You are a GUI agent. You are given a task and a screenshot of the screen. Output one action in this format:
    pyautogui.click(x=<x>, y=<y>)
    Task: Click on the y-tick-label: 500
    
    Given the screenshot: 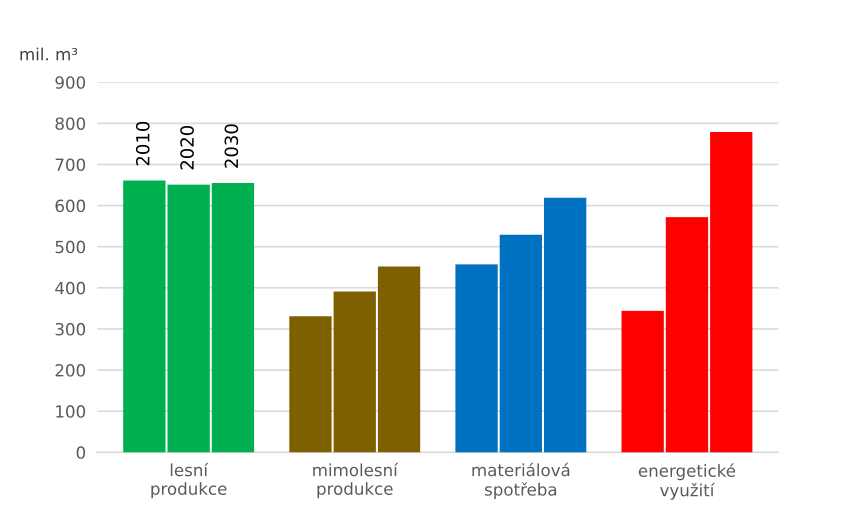 What is the action you would take?
    pyautogui.click(x=71, y=247)
    